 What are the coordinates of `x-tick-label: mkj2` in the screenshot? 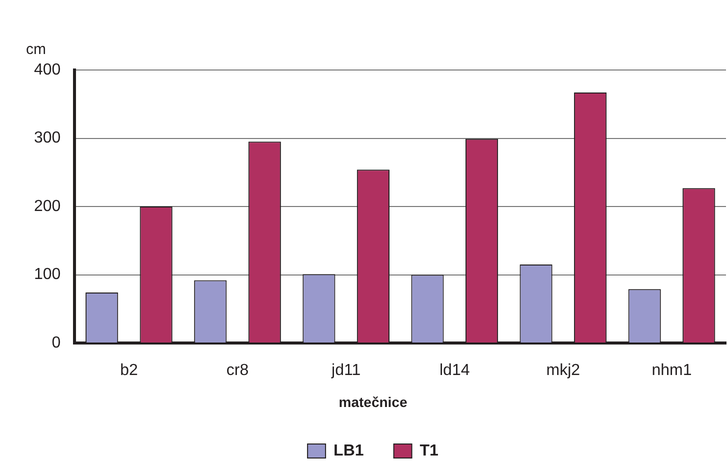 It's located at (563, 371).